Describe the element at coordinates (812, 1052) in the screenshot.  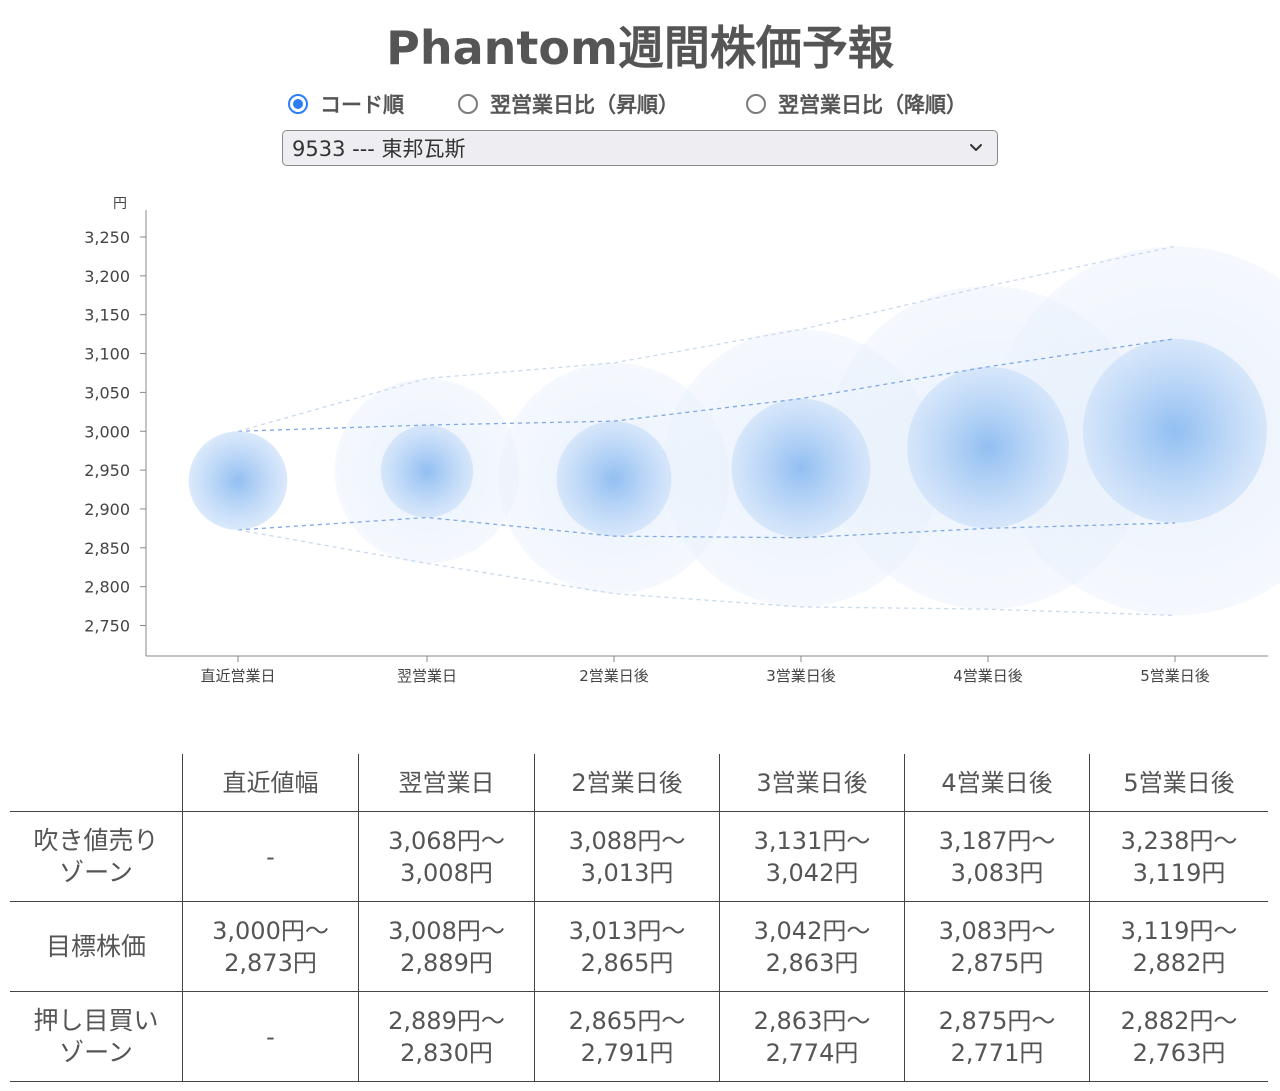
I see `table-cell-line: 2,774円` at that location.